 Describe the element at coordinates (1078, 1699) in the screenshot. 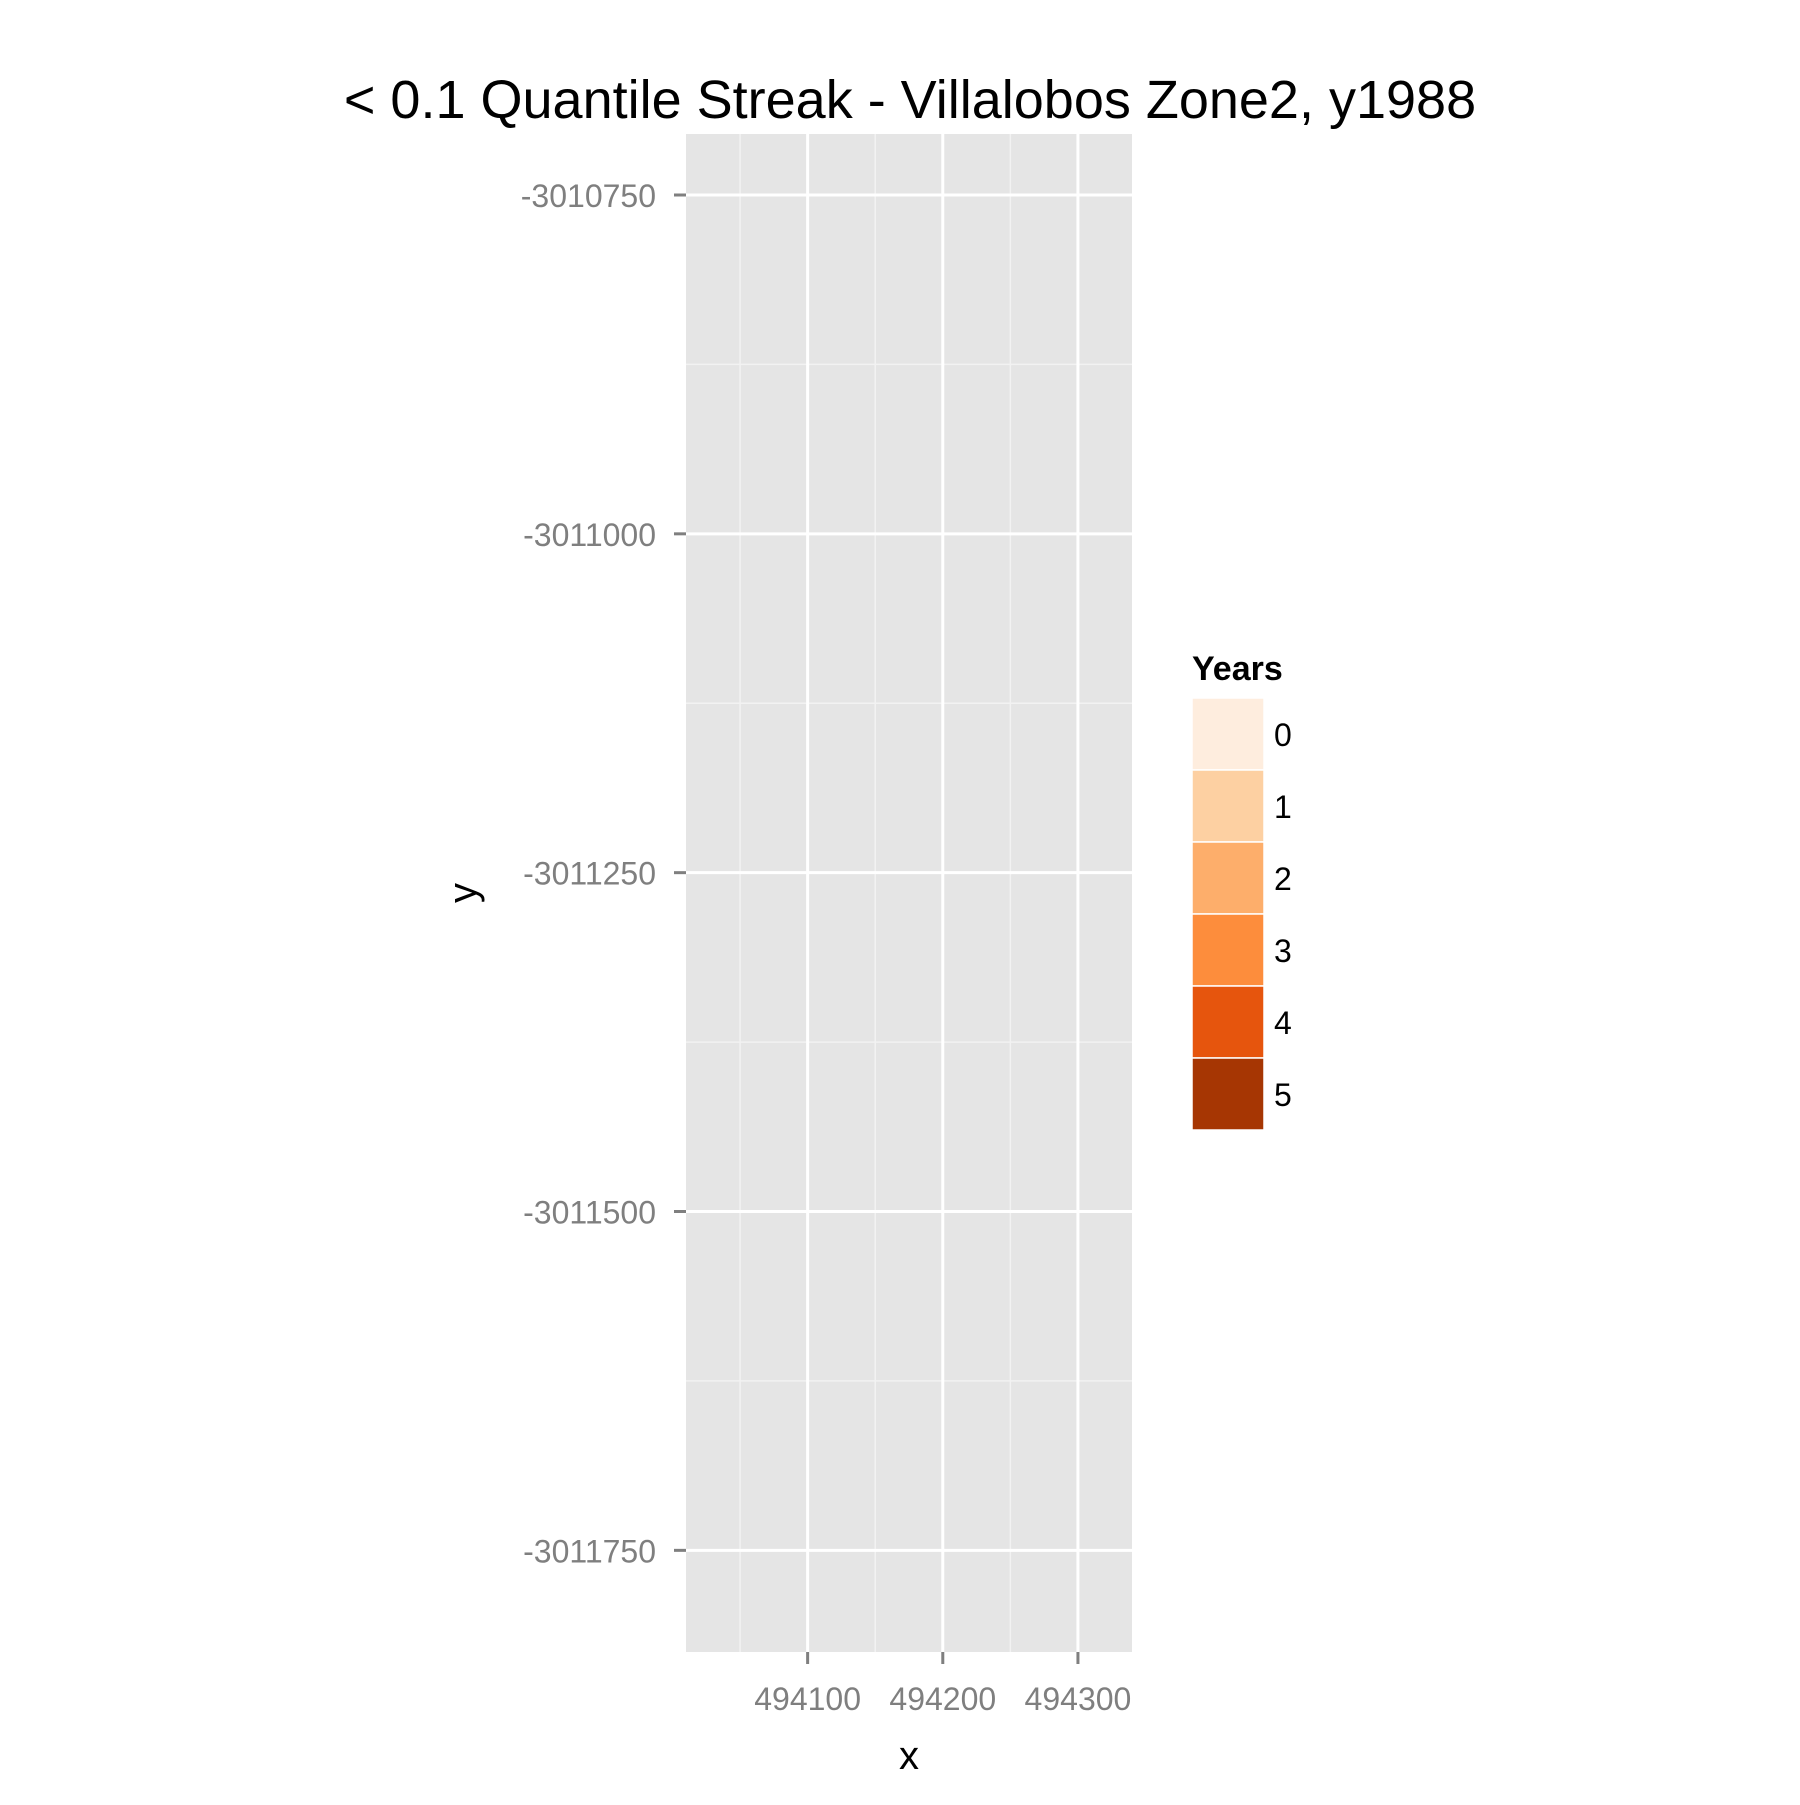

I see `x-tick-label: 494300` at that location.